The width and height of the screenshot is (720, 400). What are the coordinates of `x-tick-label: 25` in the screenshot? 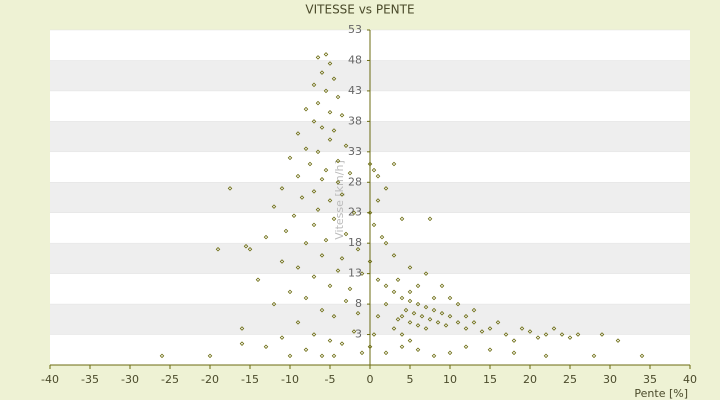 It's located at (570, 379).